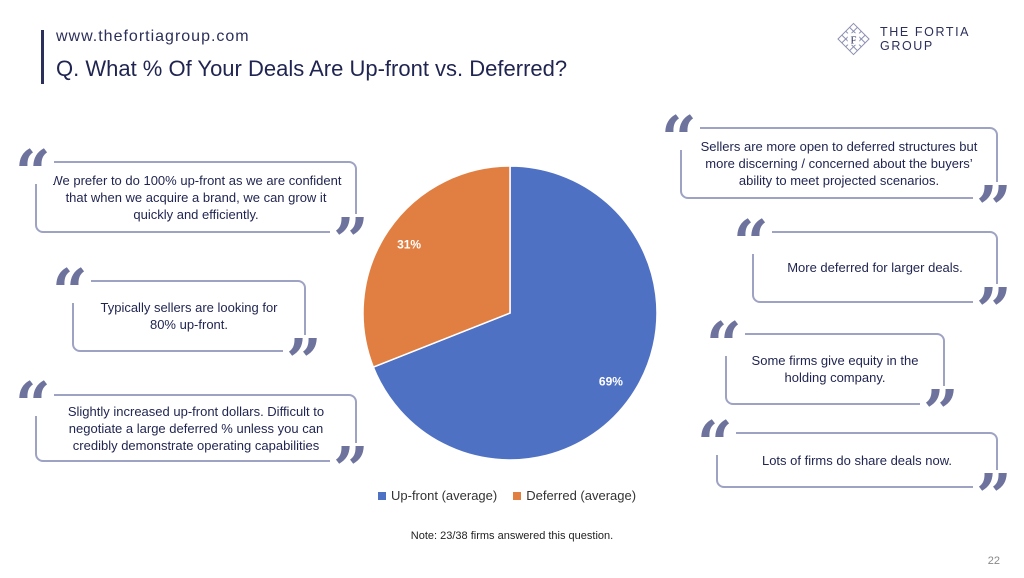 Image resolution: width=1024 pixels, height=578 pixels. What do you see at coordinates (581, 495) in the screenshot?
I see `legend-label: Deferred (average)` at bounding box center [581, 495].